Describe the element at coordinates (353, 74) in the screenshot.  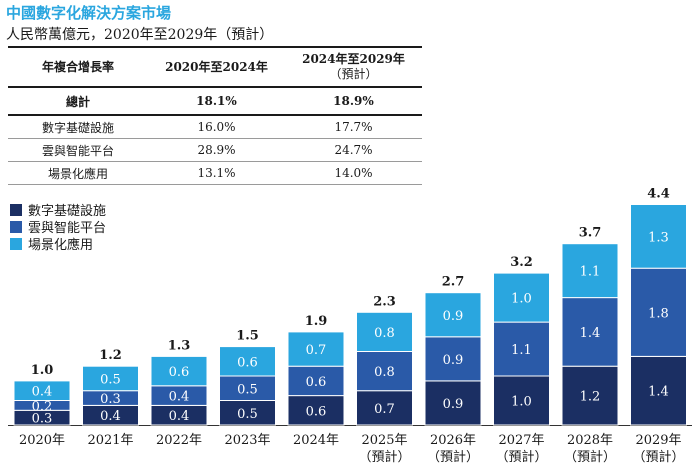
I see `cagr-header-period-2-line2: （預計）` at that location.